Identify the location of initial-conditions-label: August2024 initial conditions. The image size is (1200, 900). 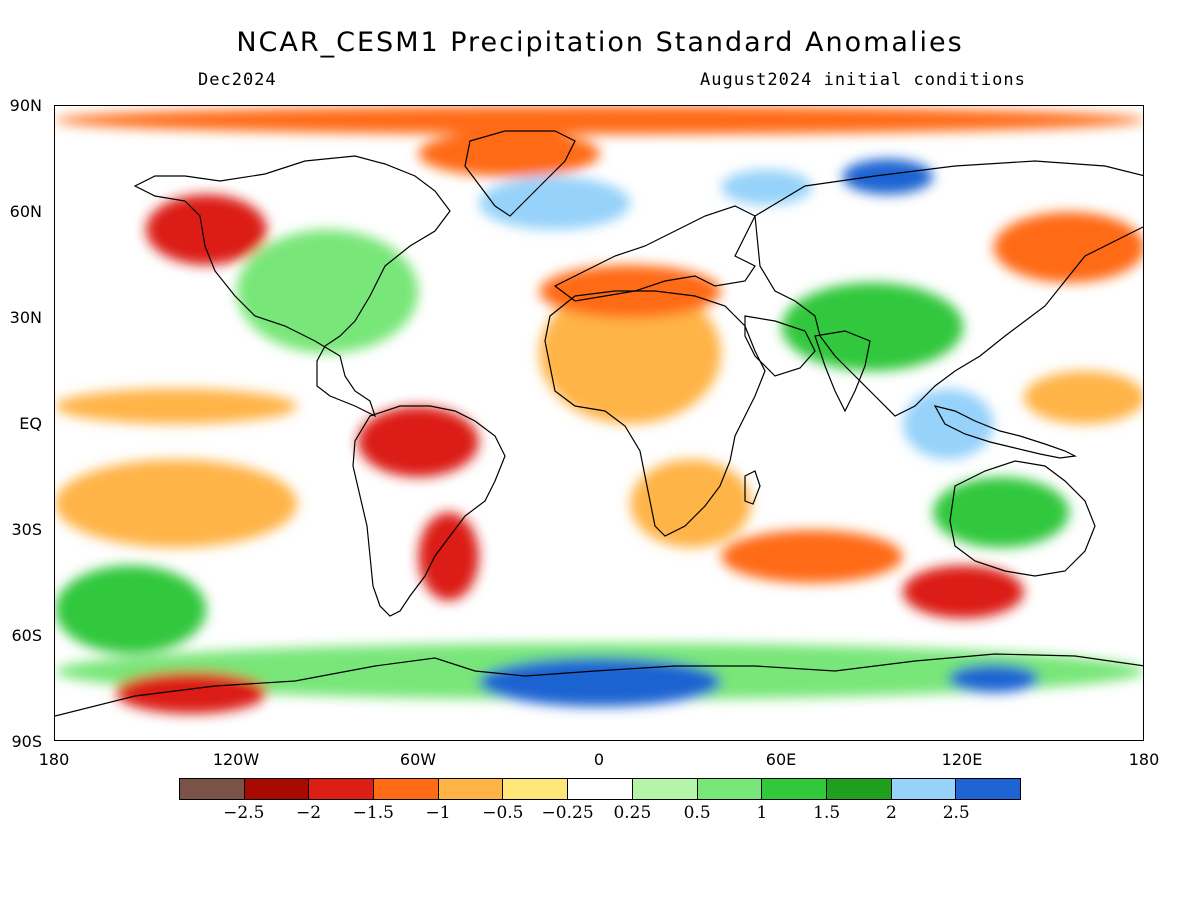
(863, 80).